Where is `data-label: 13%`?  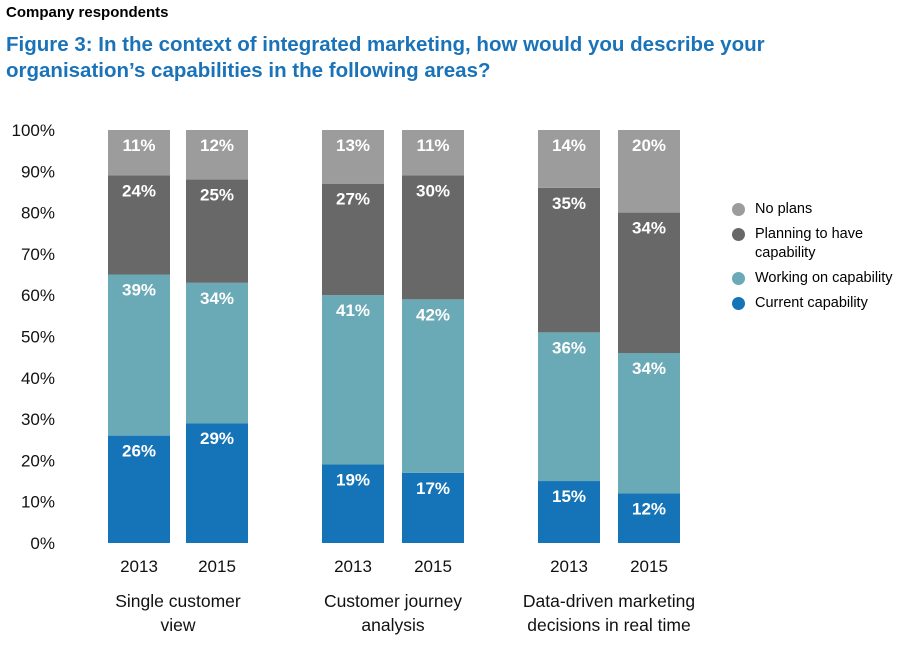 data-label: 13% is located at coordinates (353, 145).